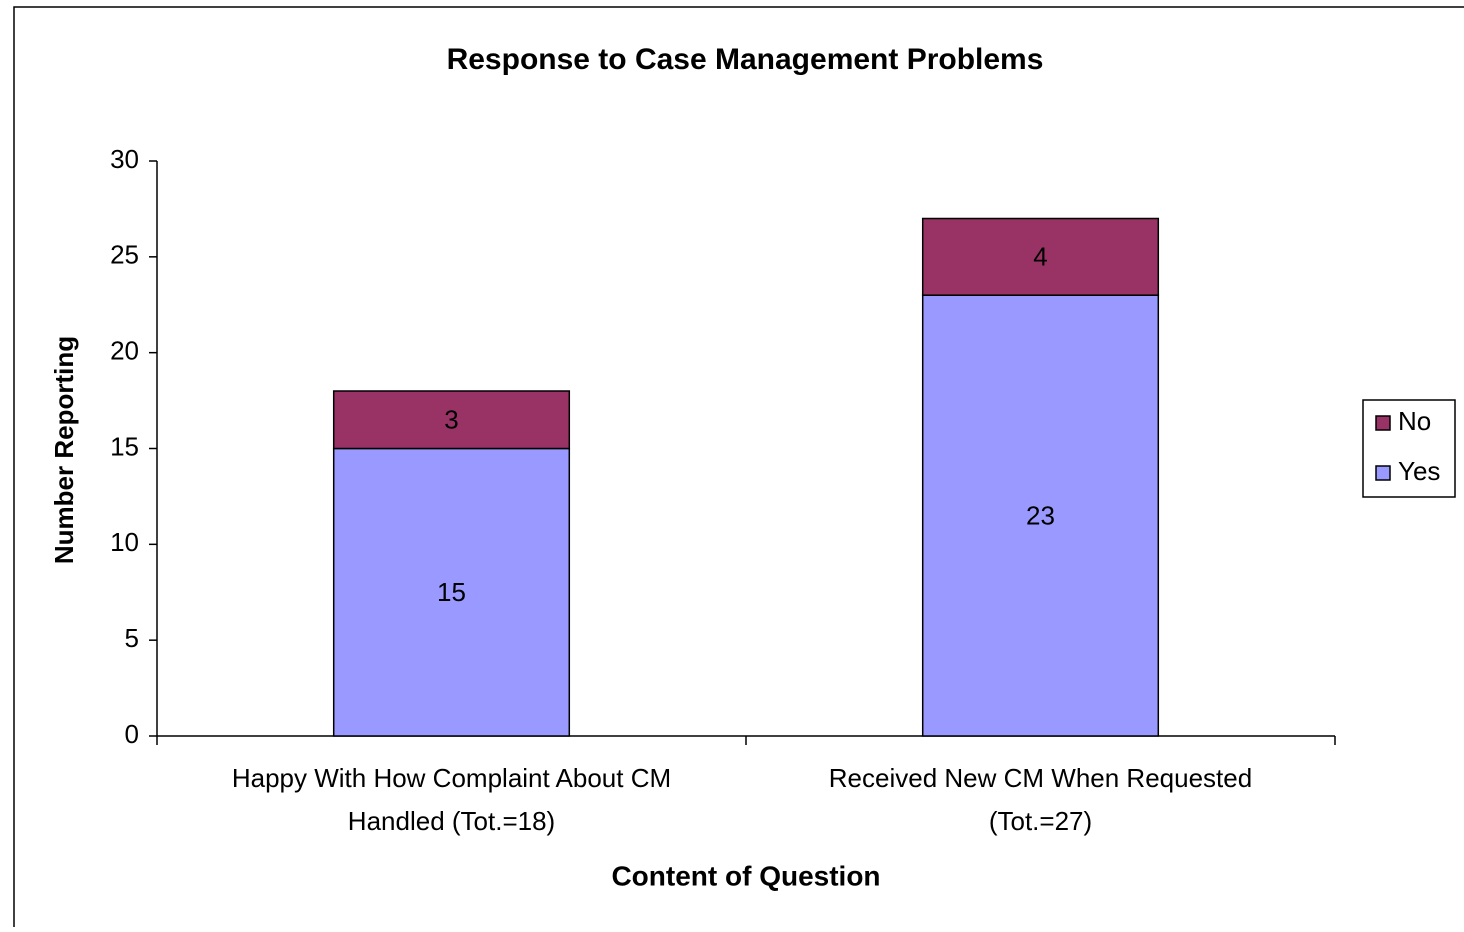 This screenshot has height=932, width=1464. I want to click on y-tick-label: 25, so click(124, 255).